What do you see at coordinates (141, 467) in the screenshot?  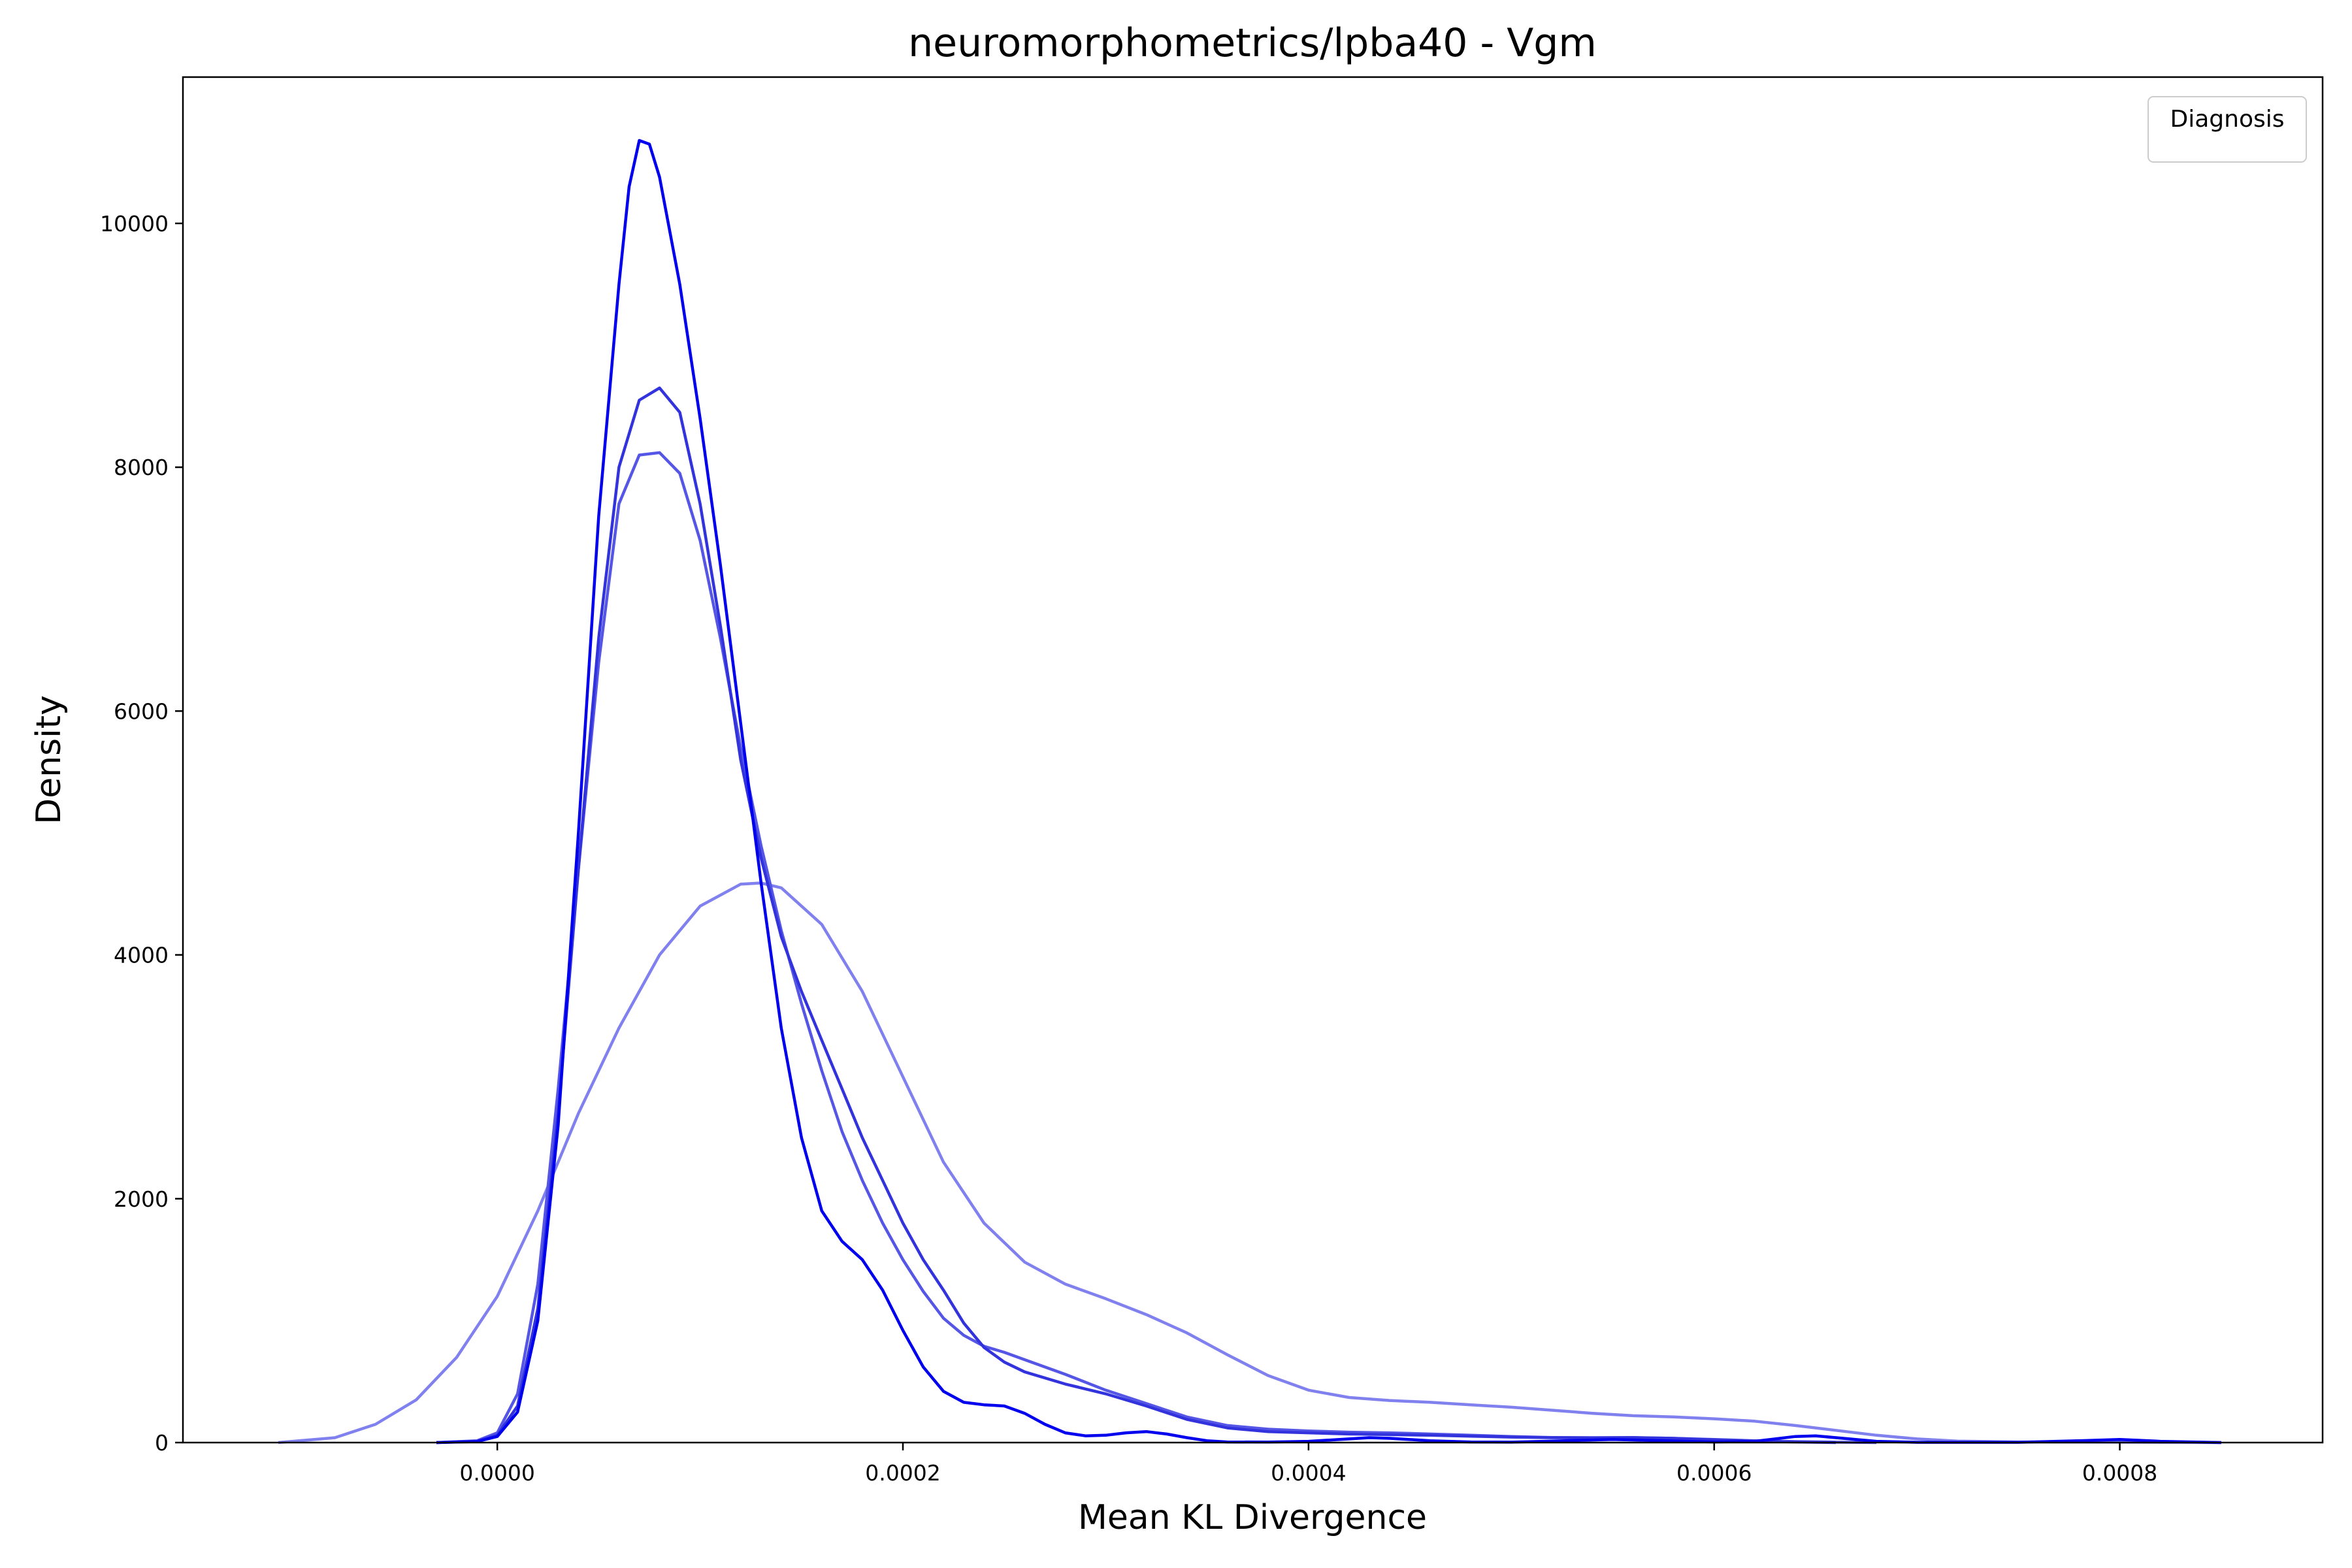 I see `y-tick-label: 8000` at bounding box center [141, 467].